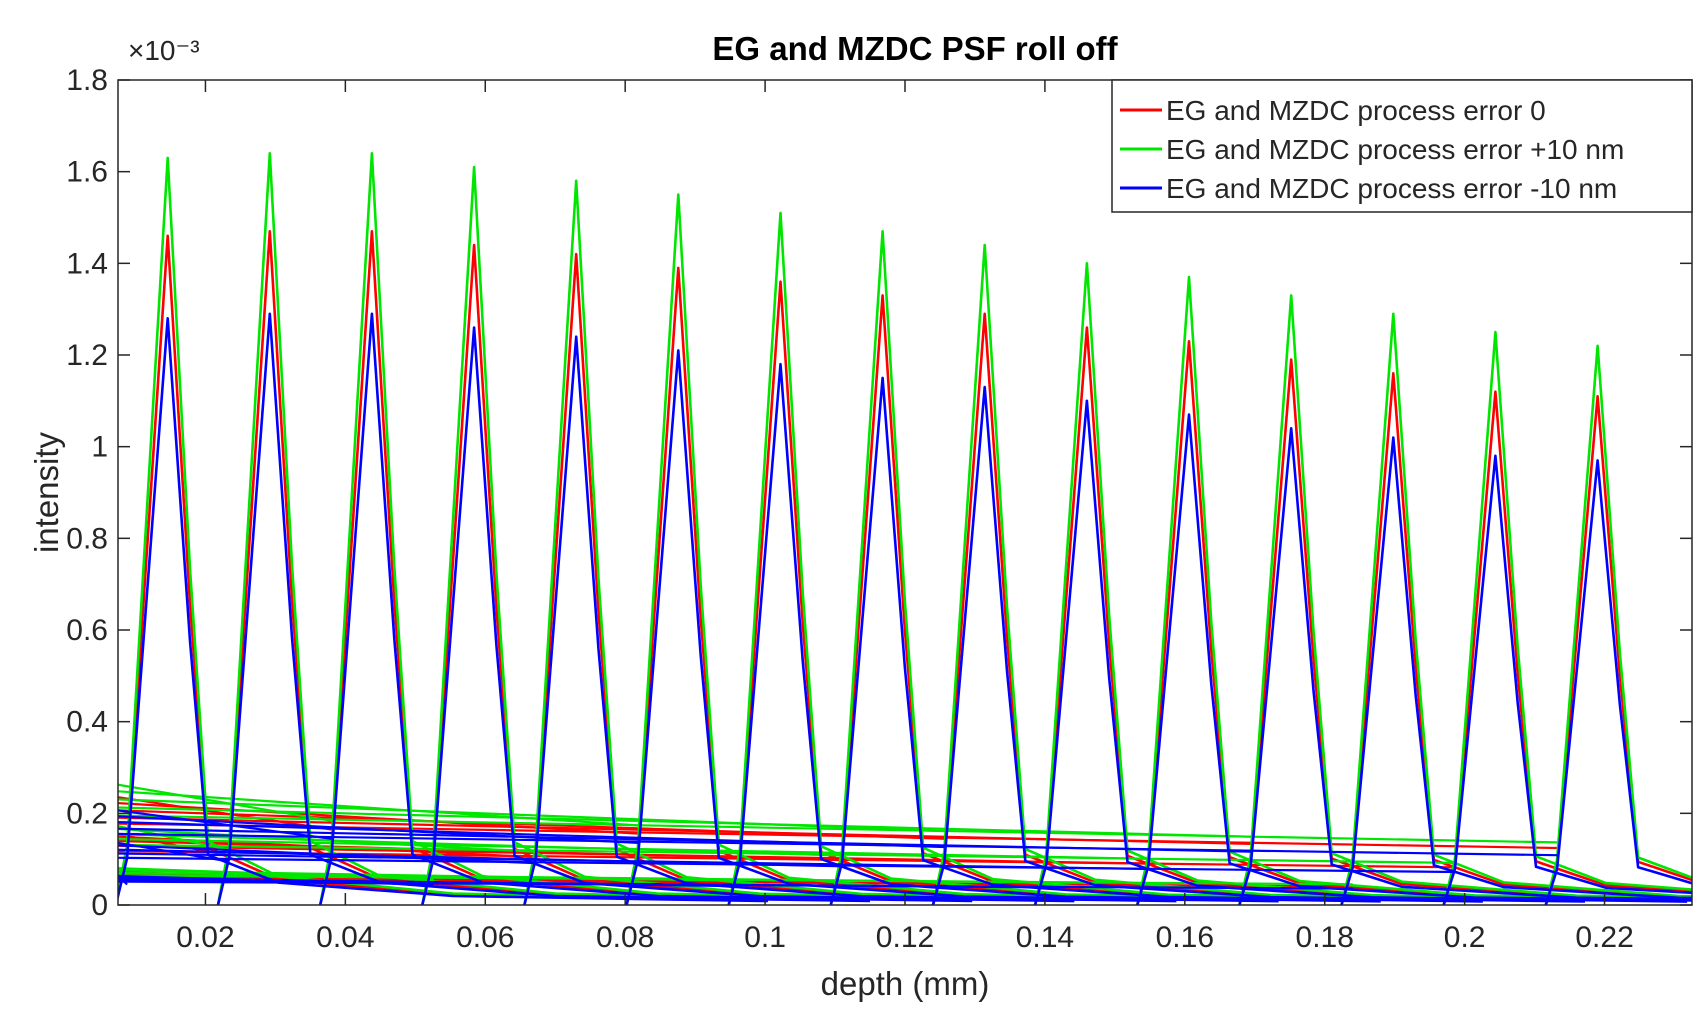 The width and height of the screenshot is (1708, 1018). What do you see at coordinates (485, 937) in the screenshot?
I see `x-tick-label: 0.06` at bounding box center [485, 937].